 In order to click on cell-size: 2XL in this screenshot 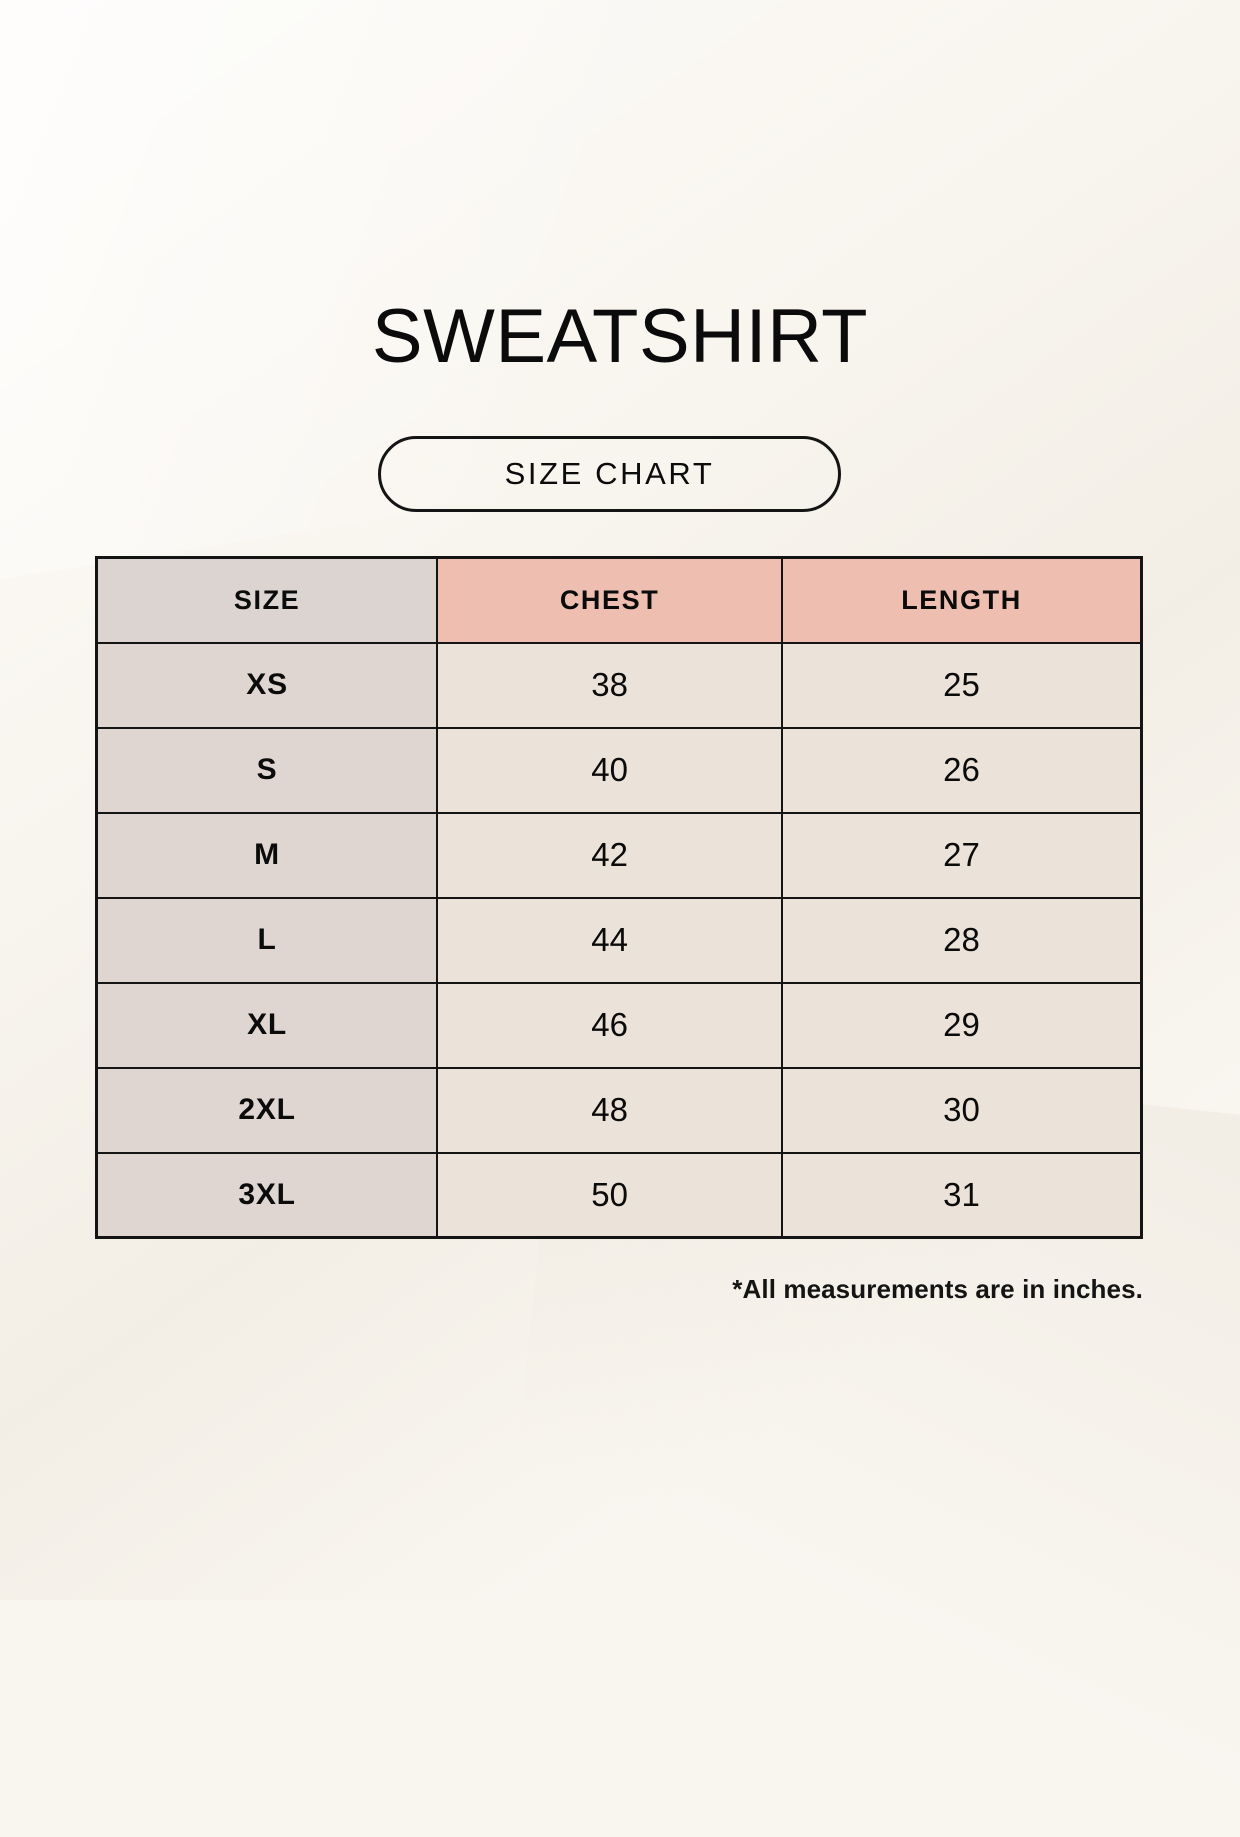, I will do `click(267, 1110)`.